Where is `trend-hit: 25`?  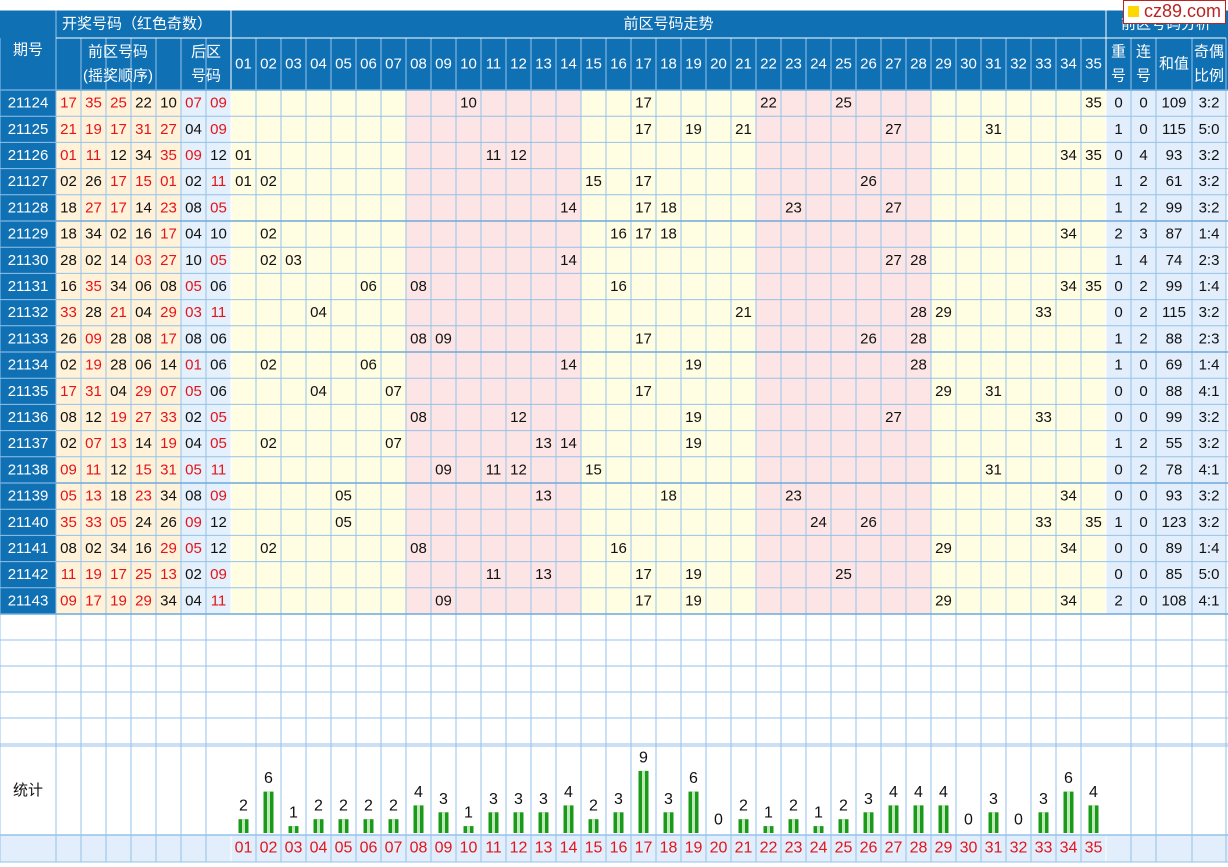
trend-hit: 25 is located at coordinates (843, 103).